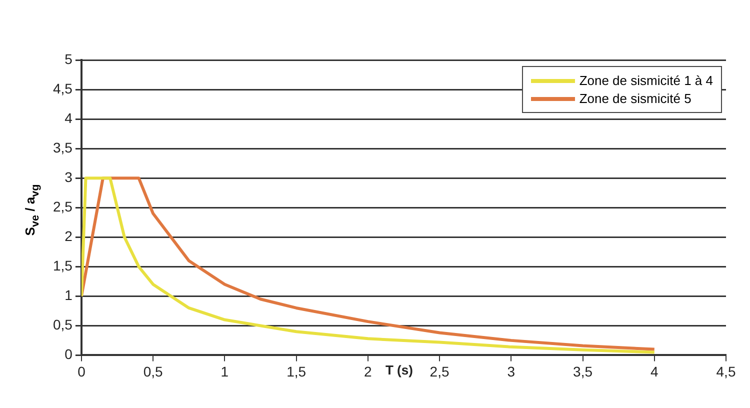  What do you see at coordinates (368, 371) in the screenshot?
I see `x-tick-label: 2` at bounding box center [368, 371].